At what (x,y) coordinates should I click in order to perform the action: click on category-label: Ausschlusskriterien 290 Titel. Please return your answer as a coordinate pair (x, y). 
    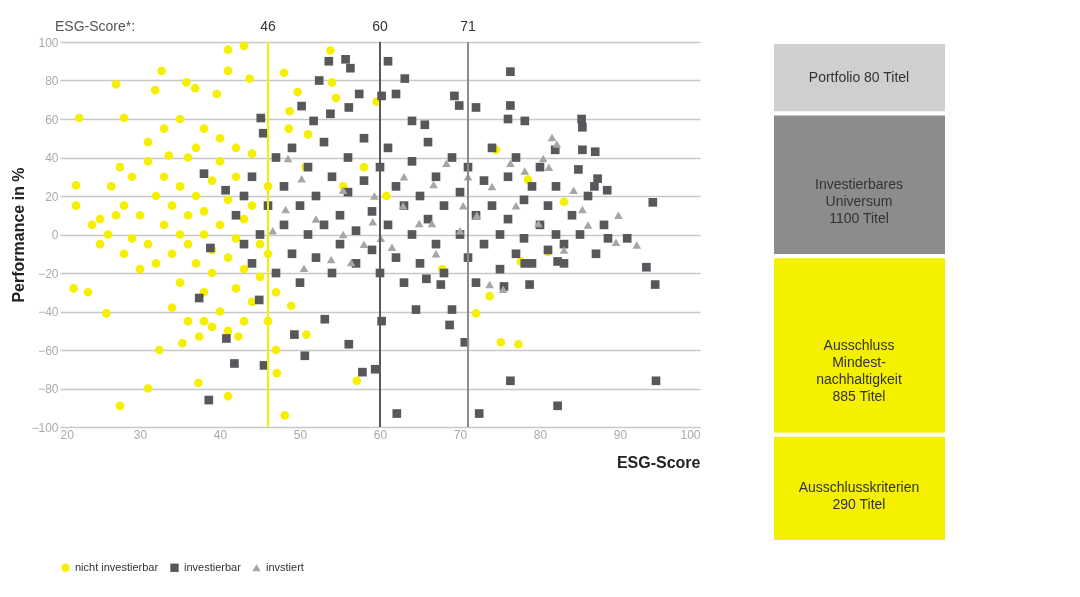
    Looking at the image, I should click on (859, 496).